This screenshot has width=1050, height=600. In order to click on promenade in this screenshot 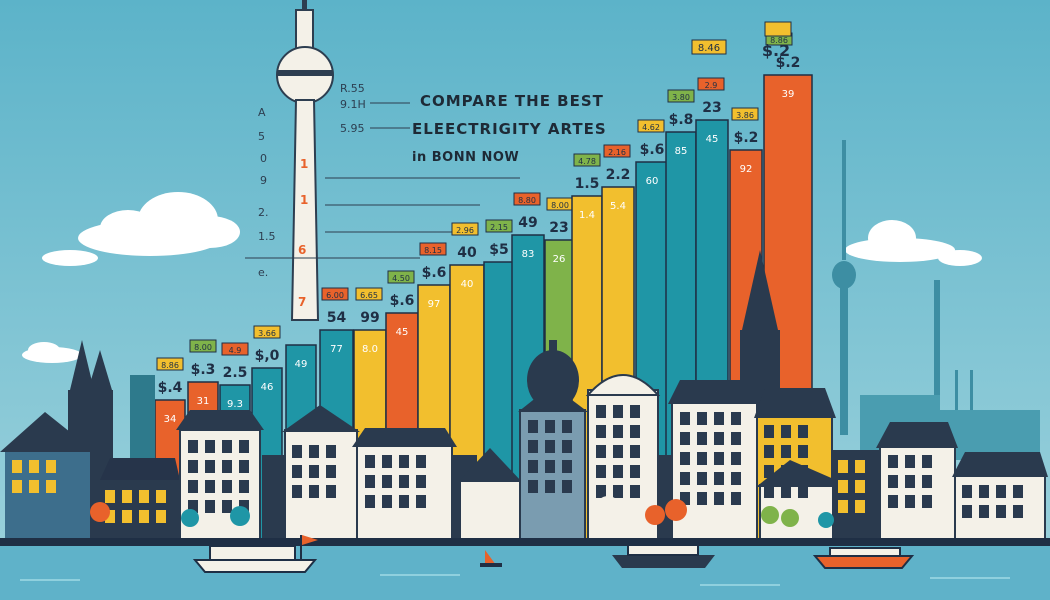, I will do `click(525, 542)`.